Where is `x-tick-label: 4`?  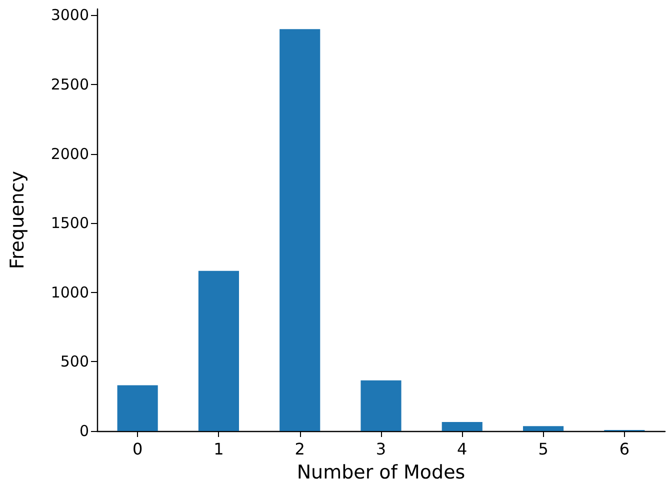
x-tick-label: 4 is located at coordinates (462, 449).